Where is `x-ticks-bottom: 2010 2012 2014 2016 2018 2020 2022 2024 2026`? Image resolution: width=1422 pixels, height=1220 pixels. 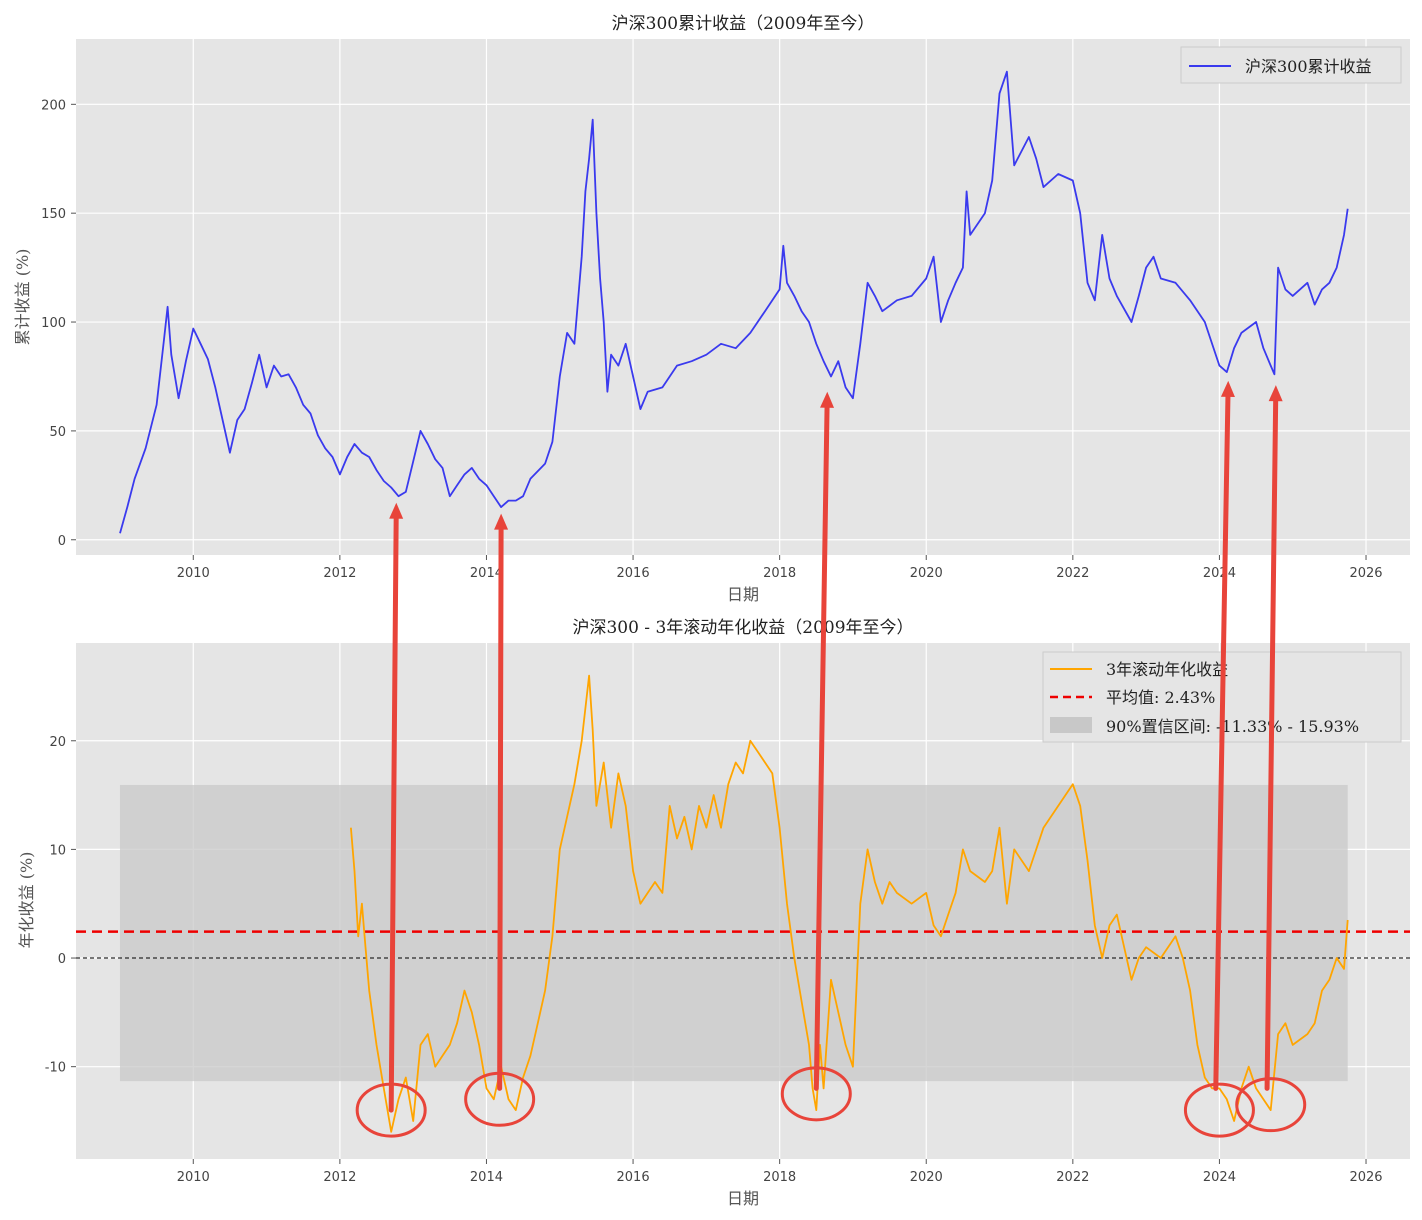 x-ticks-bottom: 2010 2012 2014 2016 2018 2020 2022 2024 2026 is located at coordinates (780, 1172).